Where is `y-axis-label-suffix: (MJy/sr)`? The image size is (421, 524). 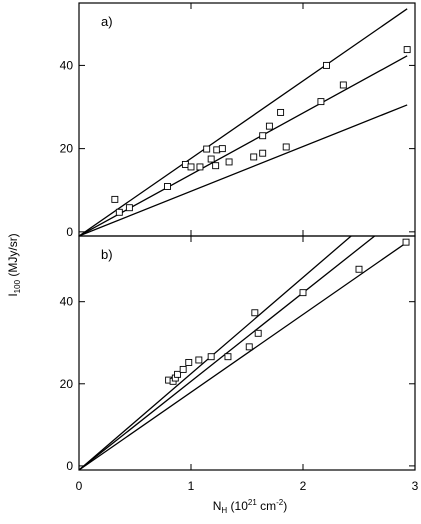
y-axis-label-suffix: (MJy/sr) is located at coordinates (13, 256).